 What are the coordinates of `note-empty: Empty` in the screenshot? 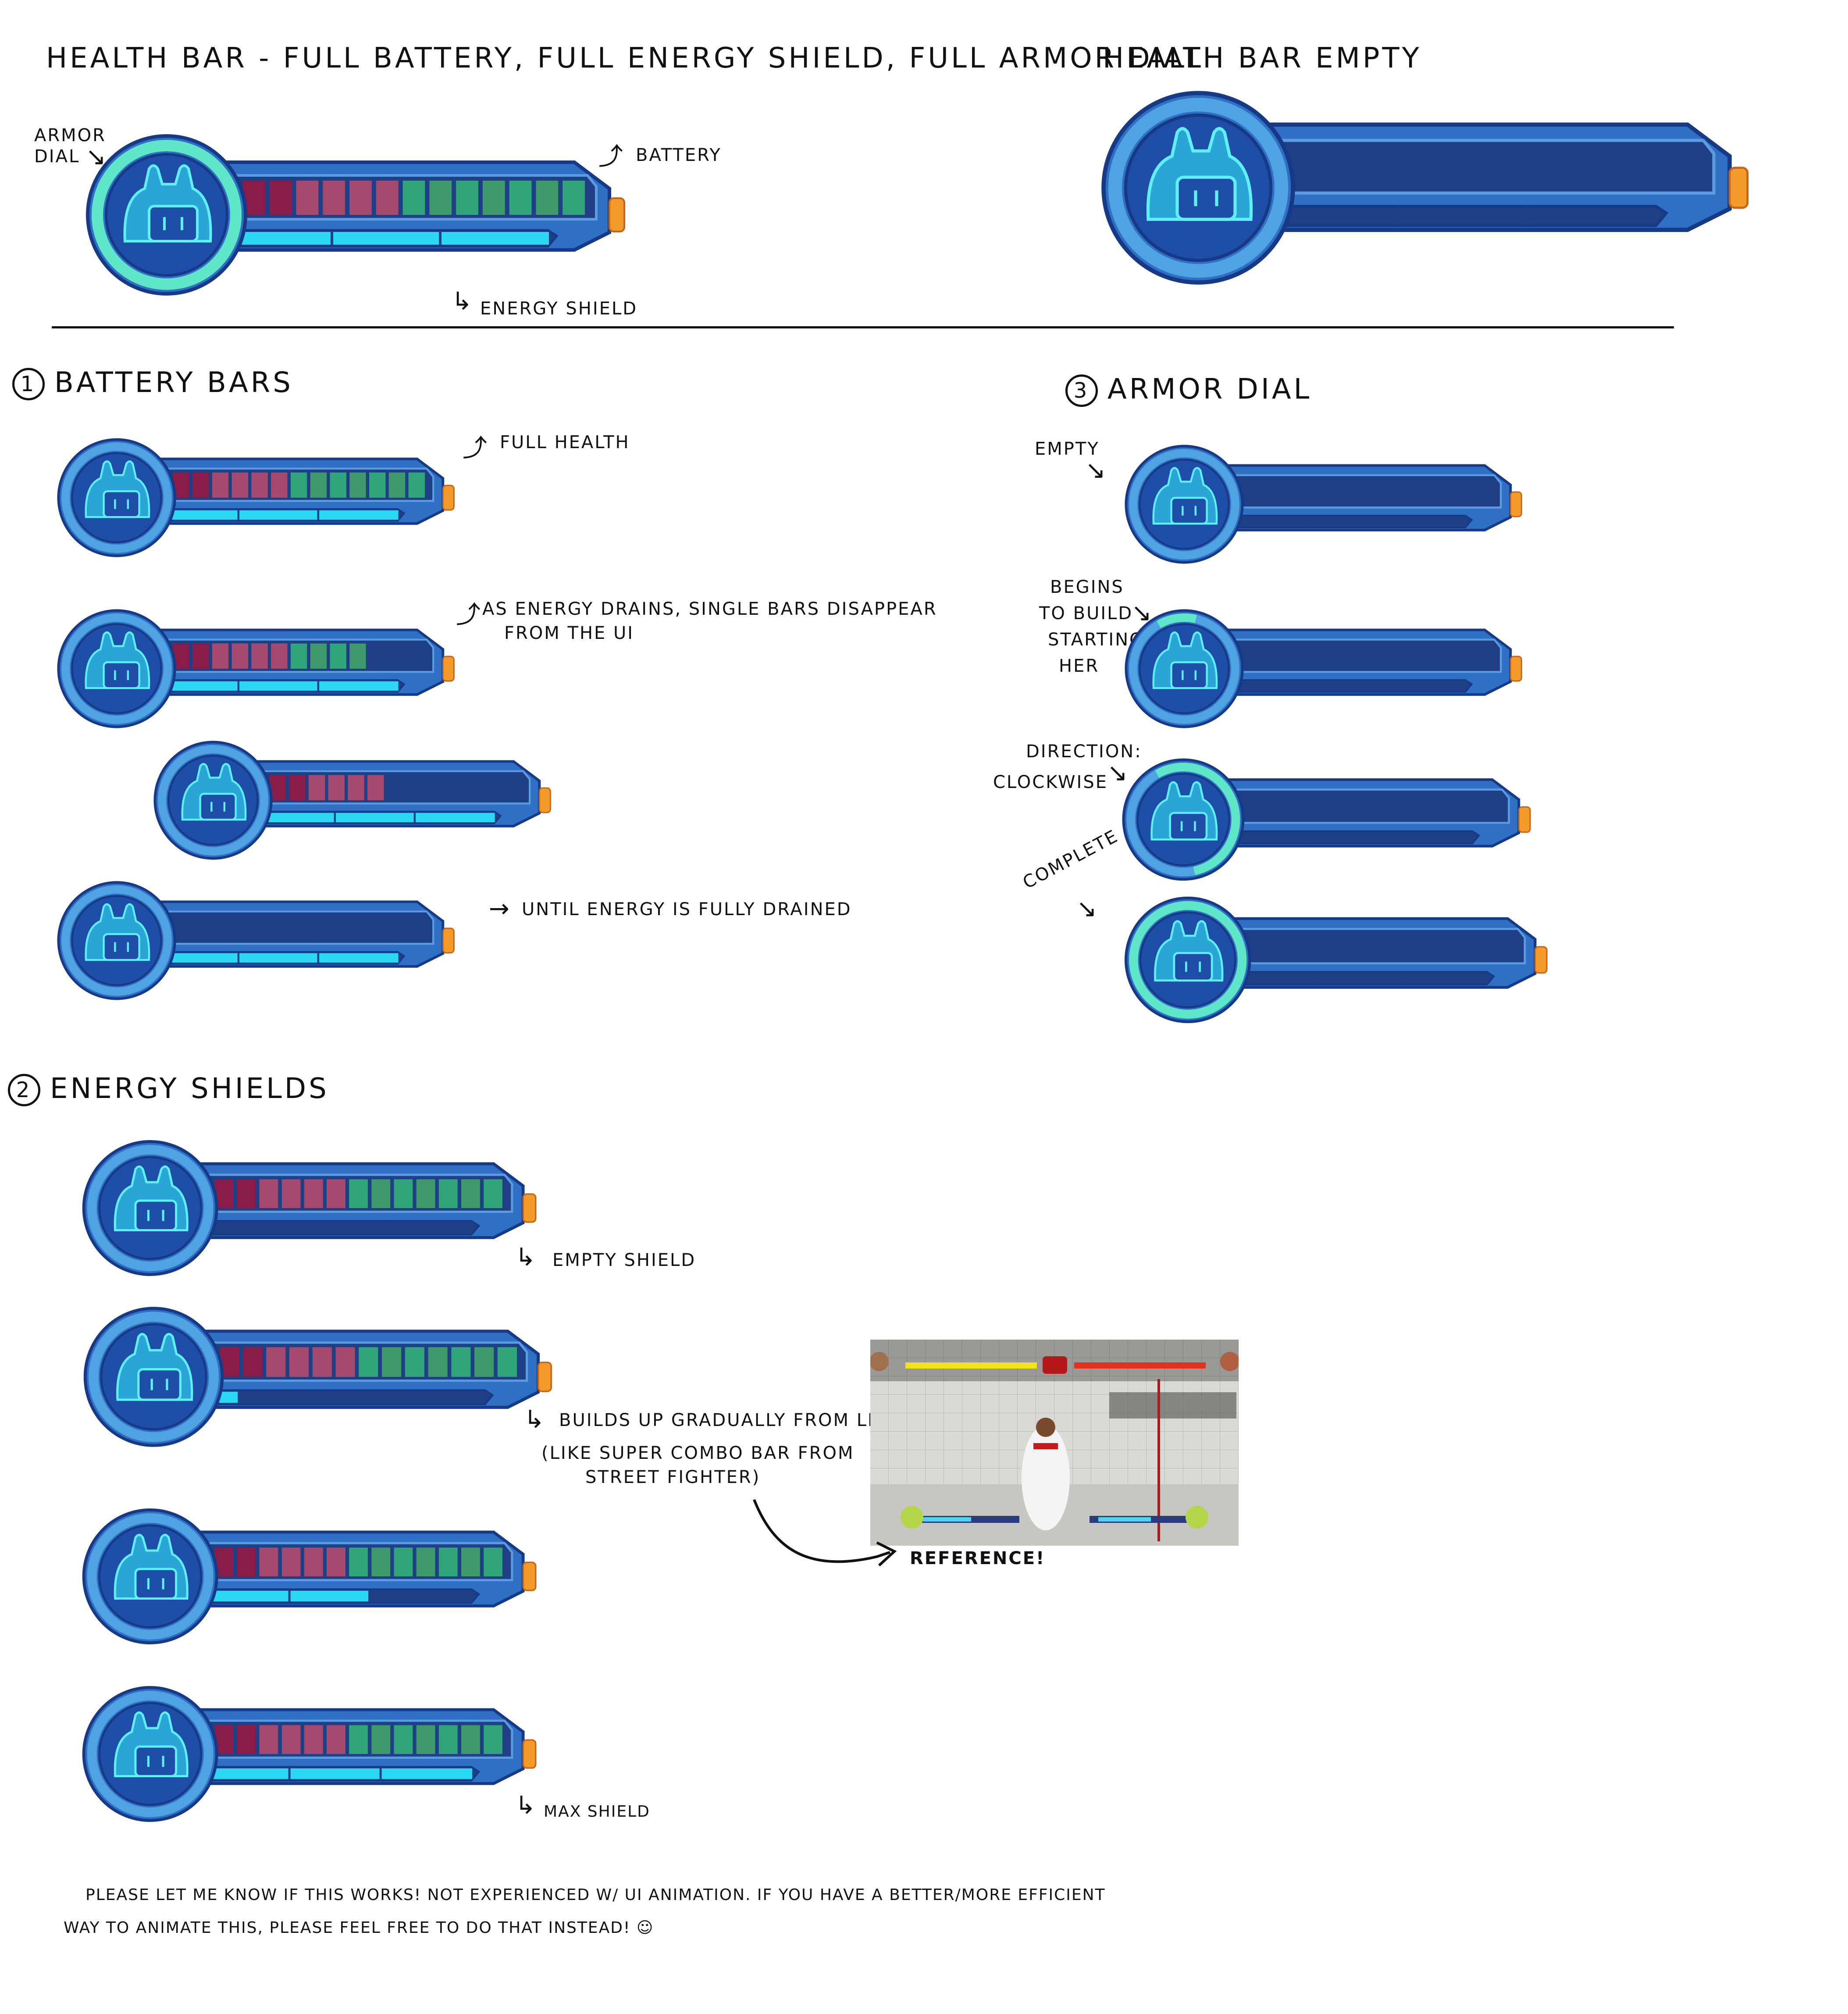 It's located at (1067, 449).